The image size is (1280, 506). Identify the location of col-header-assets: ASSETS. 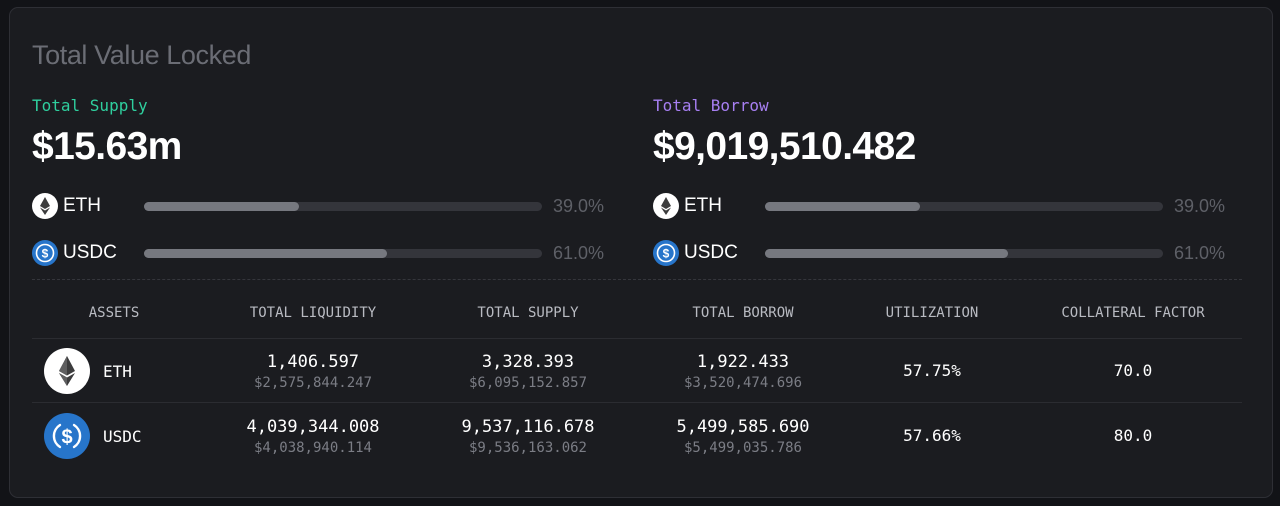
(114, 313).